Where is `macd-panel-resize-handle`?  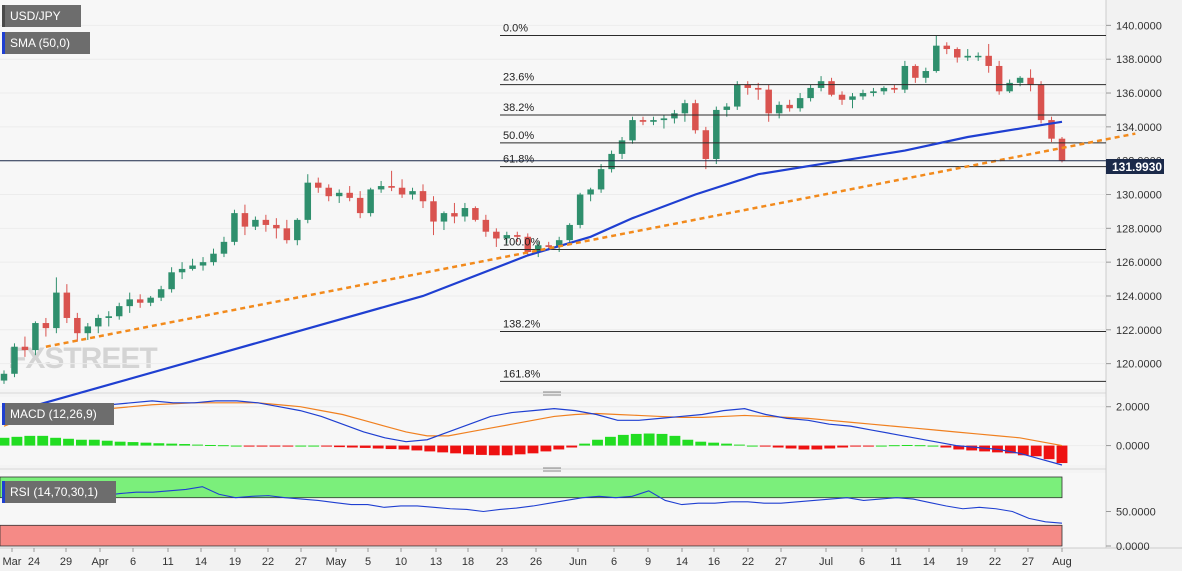
macd-panel-resize-handle is located at coordinates (552, 393).